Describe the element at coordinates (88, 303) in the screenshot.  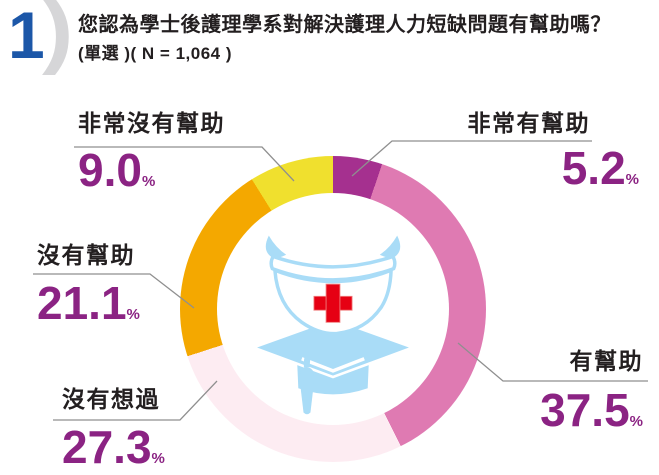
I see `segment-value-unhelpful: 21.1%` at that location.